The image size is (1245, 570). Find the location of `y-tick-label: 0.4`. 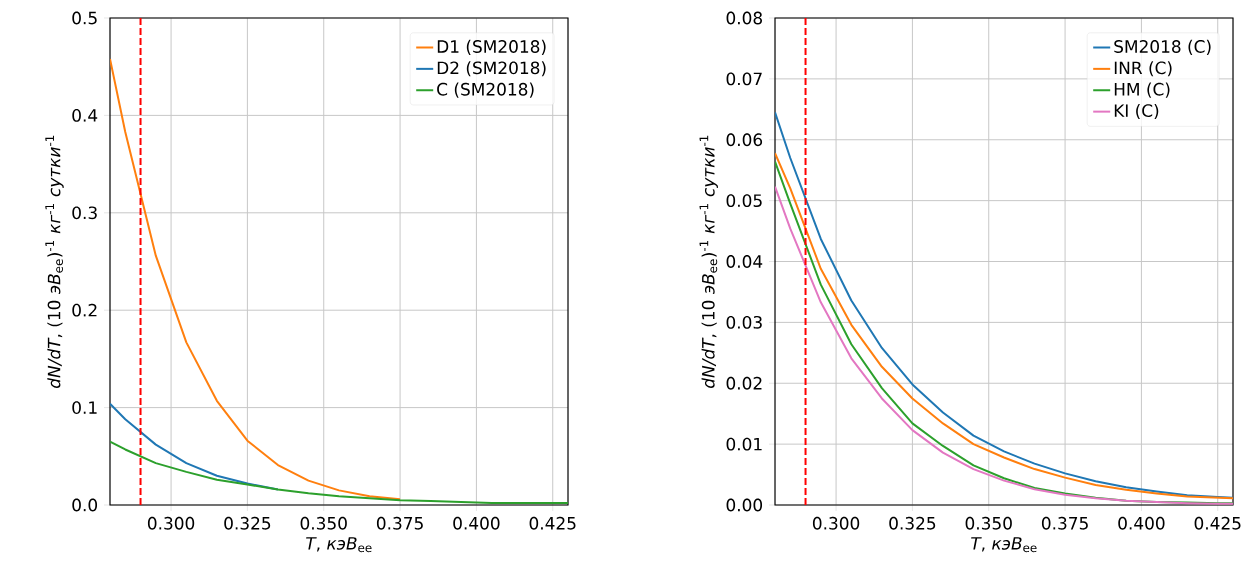

y-tick-label: 0.4 is located at coordinates (85, 115).